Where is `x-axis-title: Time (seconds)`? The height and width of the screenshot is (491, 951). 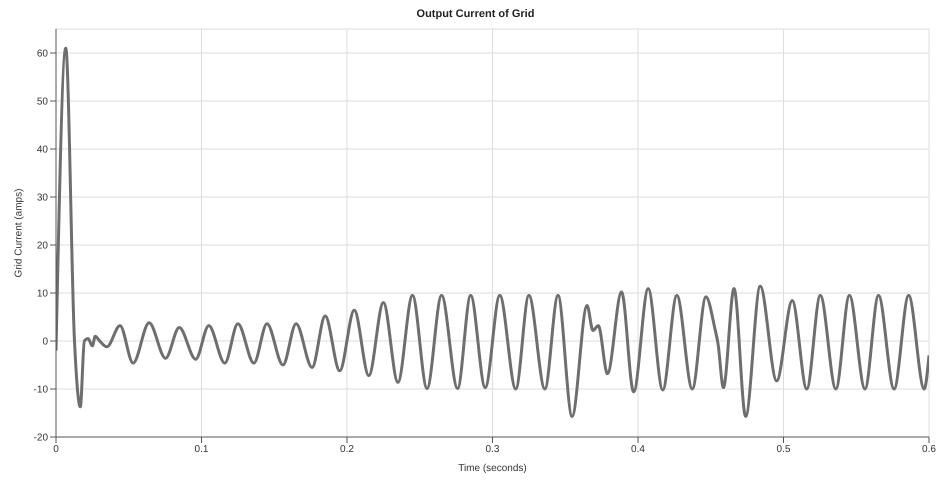 x-axis-title: Time (seconds) is located at coordinates (492, 468).